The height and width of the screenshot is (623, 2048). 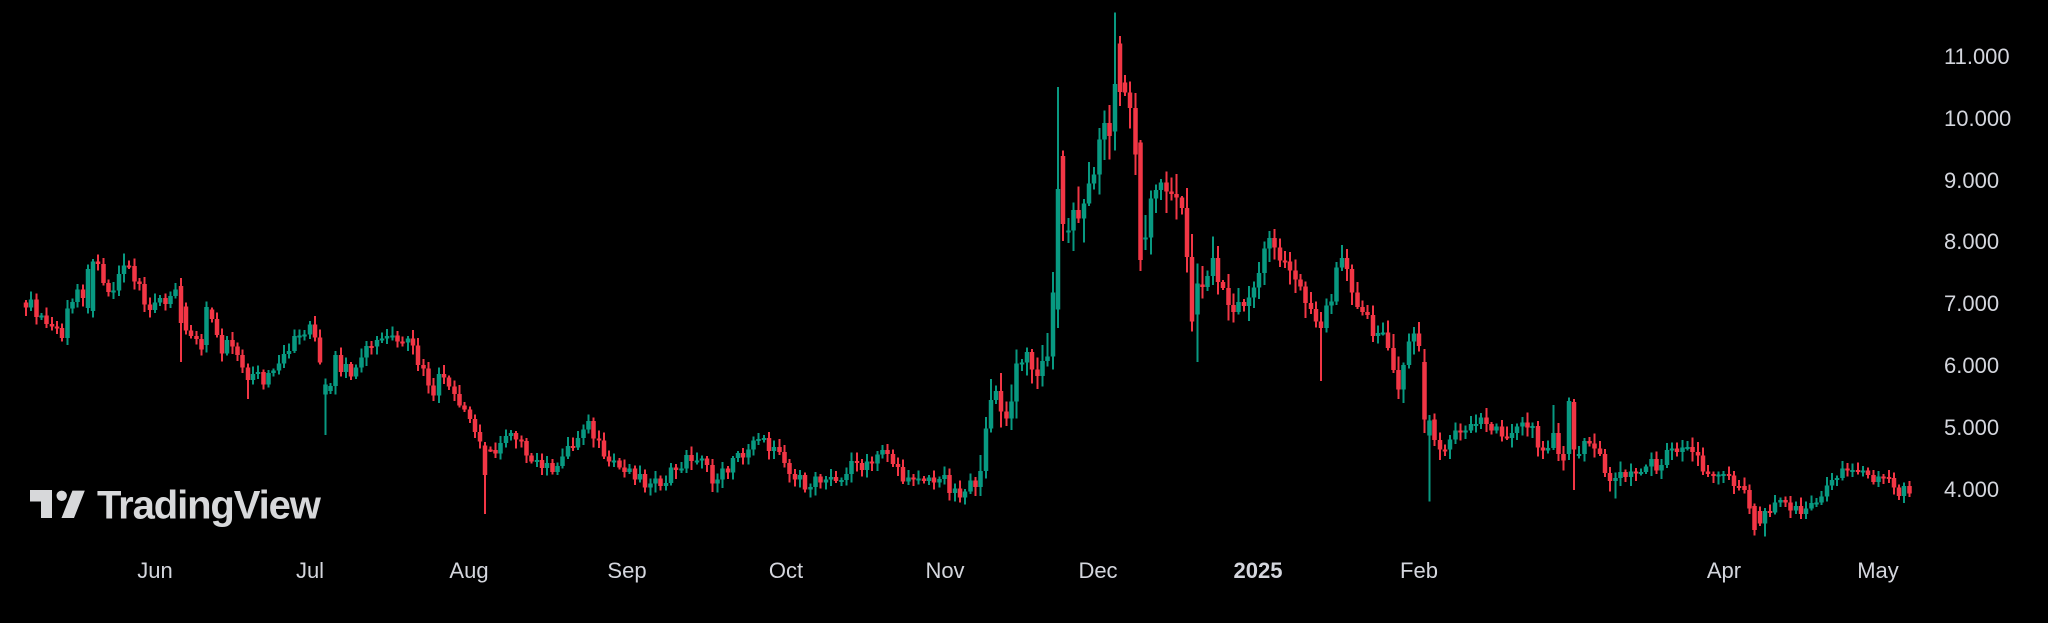 What do you see at coordinates (468, 570) in the screenshot?
I see `svg-text: Aug` at bounding box center [468, 570].